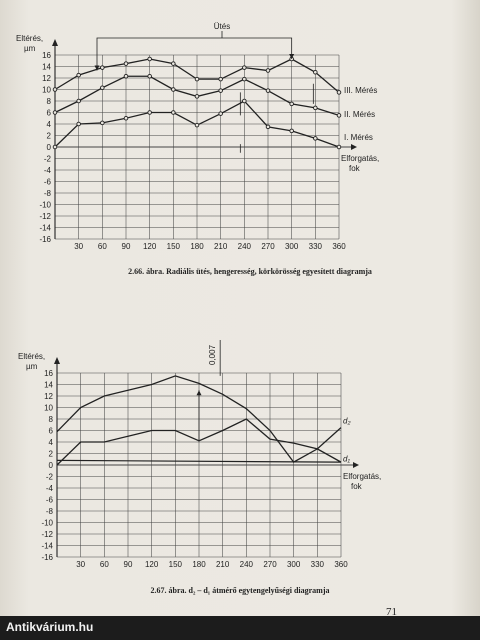 This screenshot has height=640, width=480. I want to click on x-tick-label: 330, so click(316, 246).